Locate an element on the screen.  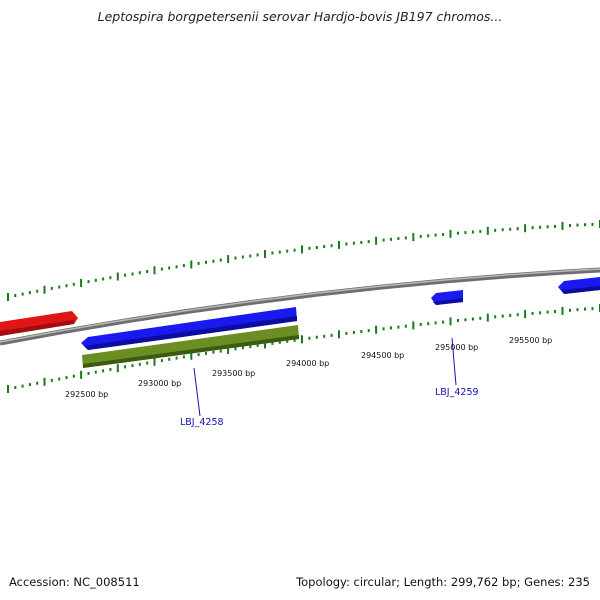
scale-label: 294500 bp is located at coordinates (382, 355).